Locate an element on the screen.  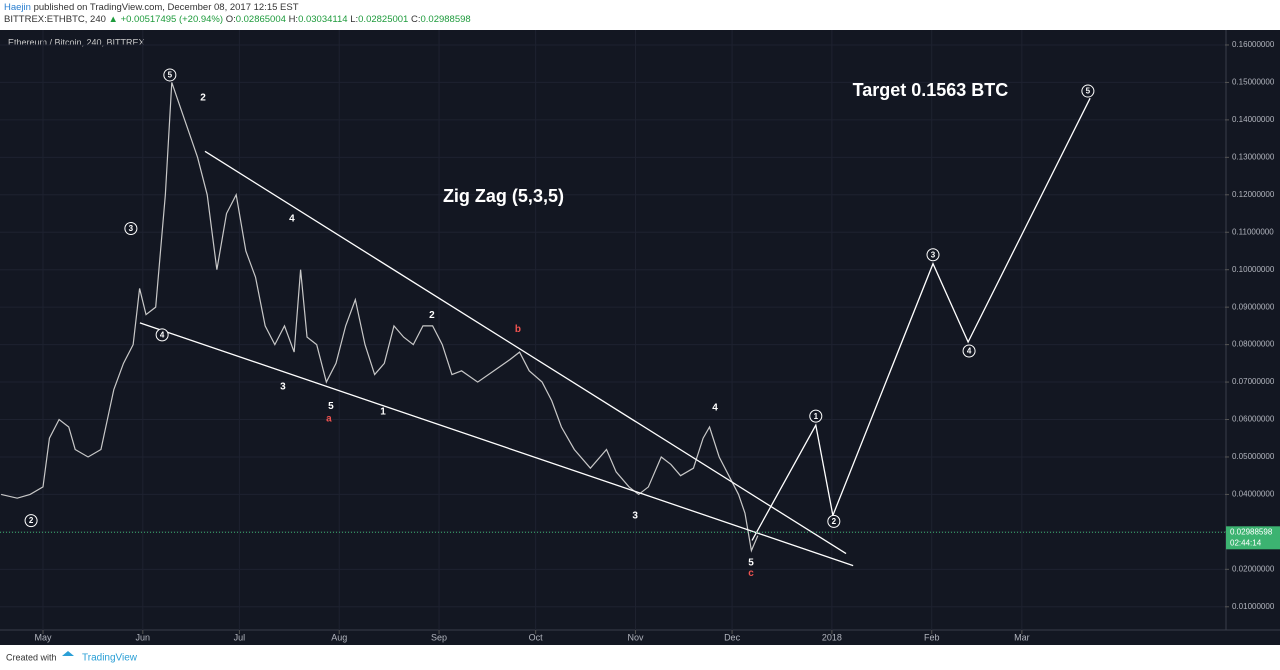
x-tick-label: Sep is located at coordinates (439, 637).